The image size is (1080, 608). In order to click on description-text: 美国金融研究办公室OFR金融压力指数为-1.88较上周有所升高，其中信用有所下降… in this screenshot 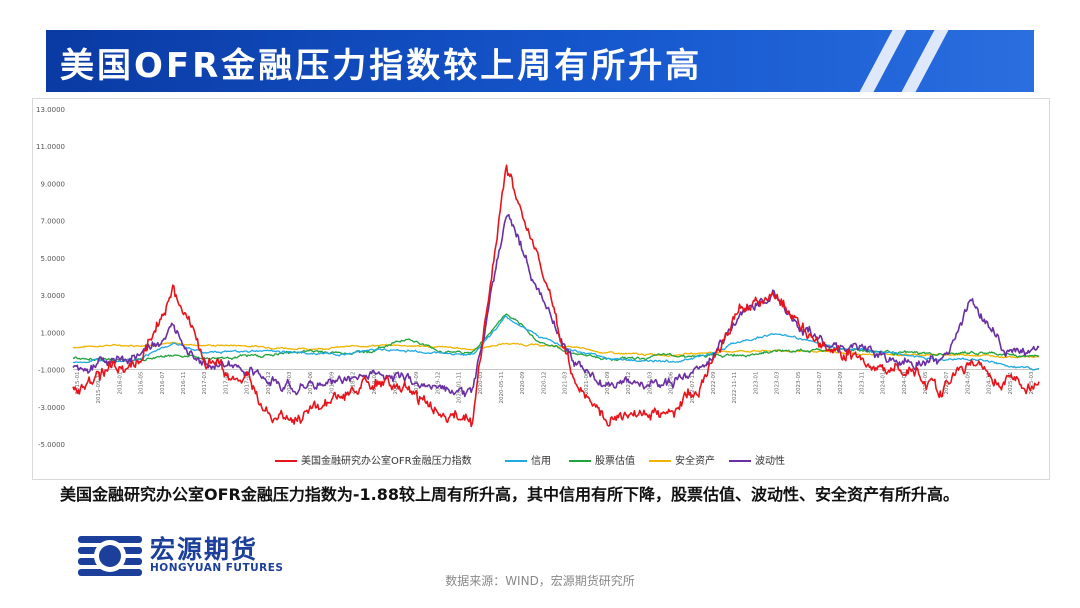, I will do `click(509, 494)`.